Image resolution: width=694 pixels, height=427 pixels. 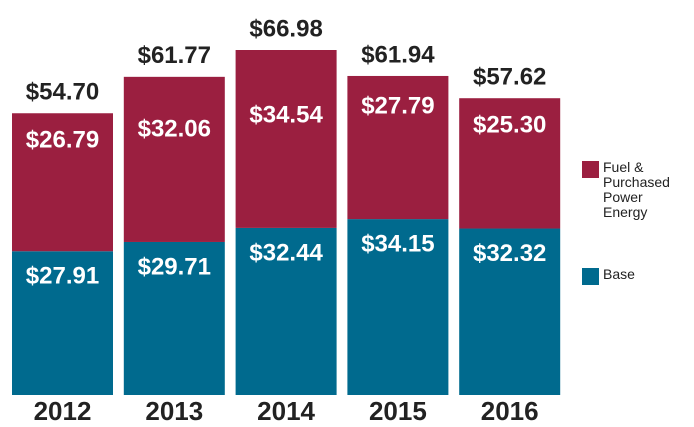 What do you see at coordinates (286, 252) in the screenshot?
I see `value-label: $32.44` at bounding box center [286, 252].